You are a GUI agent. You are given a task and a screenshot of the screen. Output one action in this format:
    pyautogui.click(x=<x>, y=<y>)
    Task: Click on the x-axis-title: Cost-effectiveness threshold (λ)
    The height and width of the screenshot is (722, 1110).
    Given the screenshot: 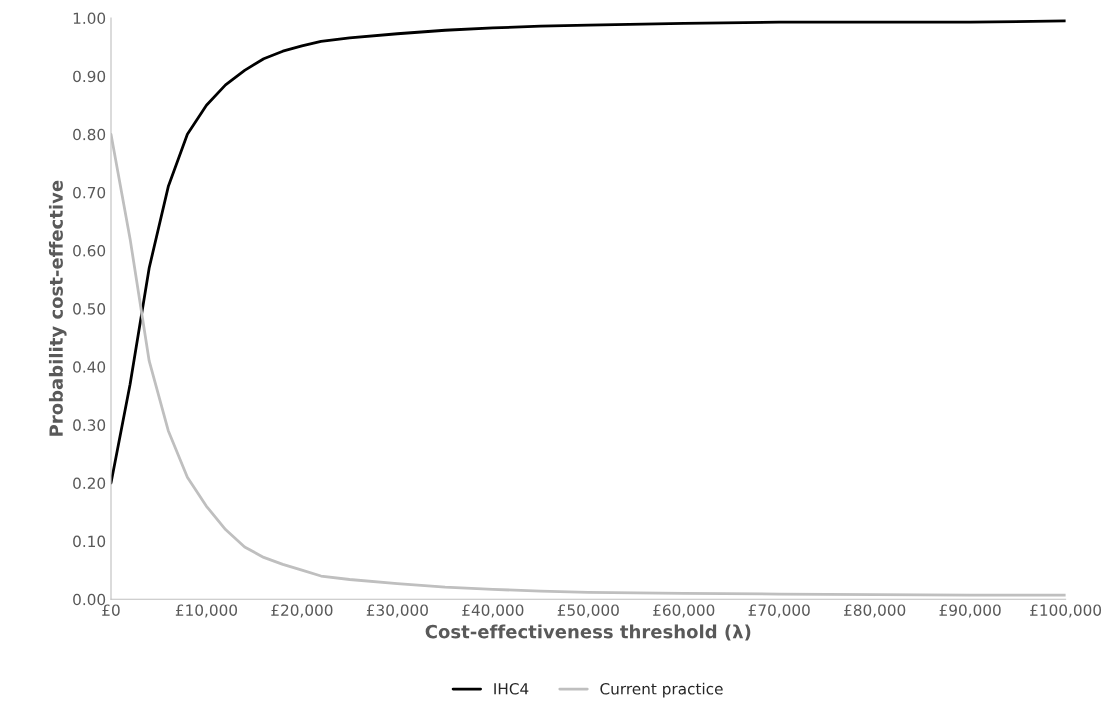 What is the action you would take?
    pyautogui.click(x=588, y=632)
    